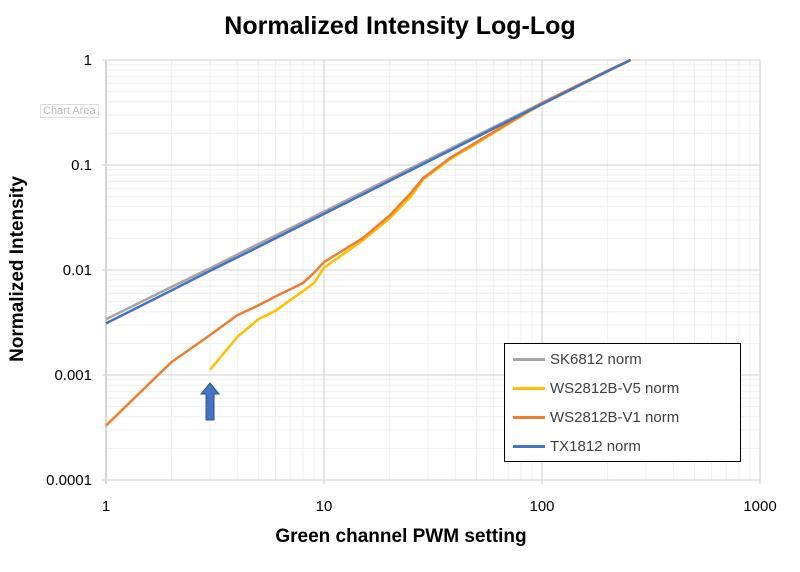  Describe the element at coordinates (81, 165) in the screenshot. I see `y-tick-label: 0.1` at that location.